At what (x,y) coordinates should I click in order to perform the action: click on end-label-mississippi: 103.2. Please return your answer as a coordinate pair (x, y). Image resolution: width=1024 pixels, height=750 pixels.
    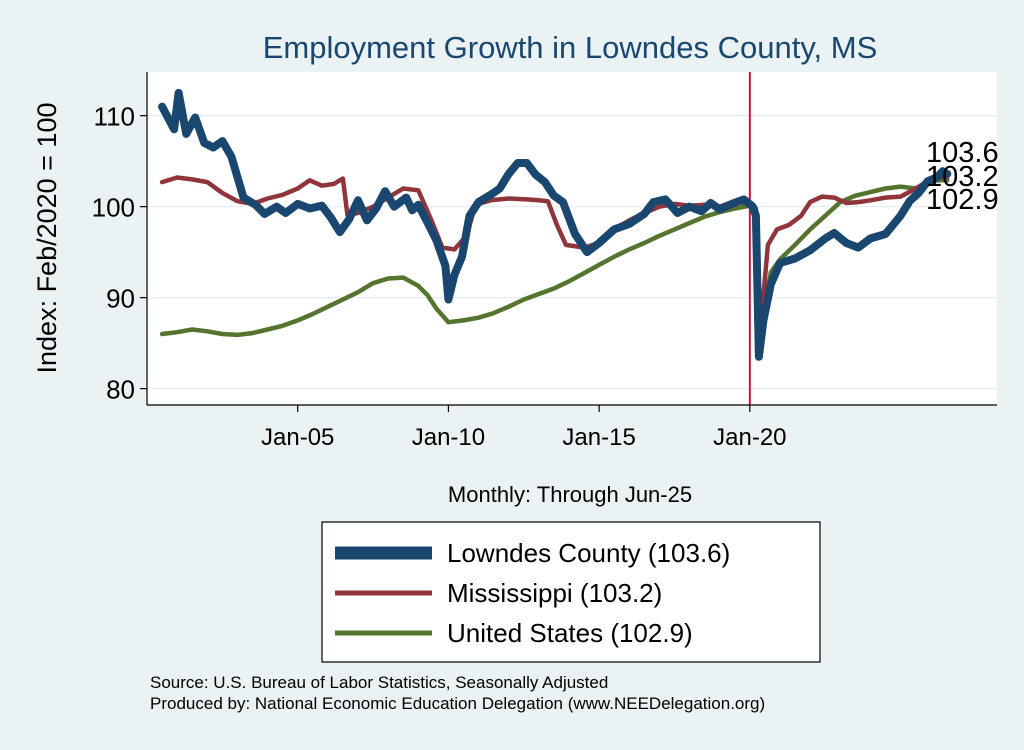
    Looking at the image, I should click on (962, 177).